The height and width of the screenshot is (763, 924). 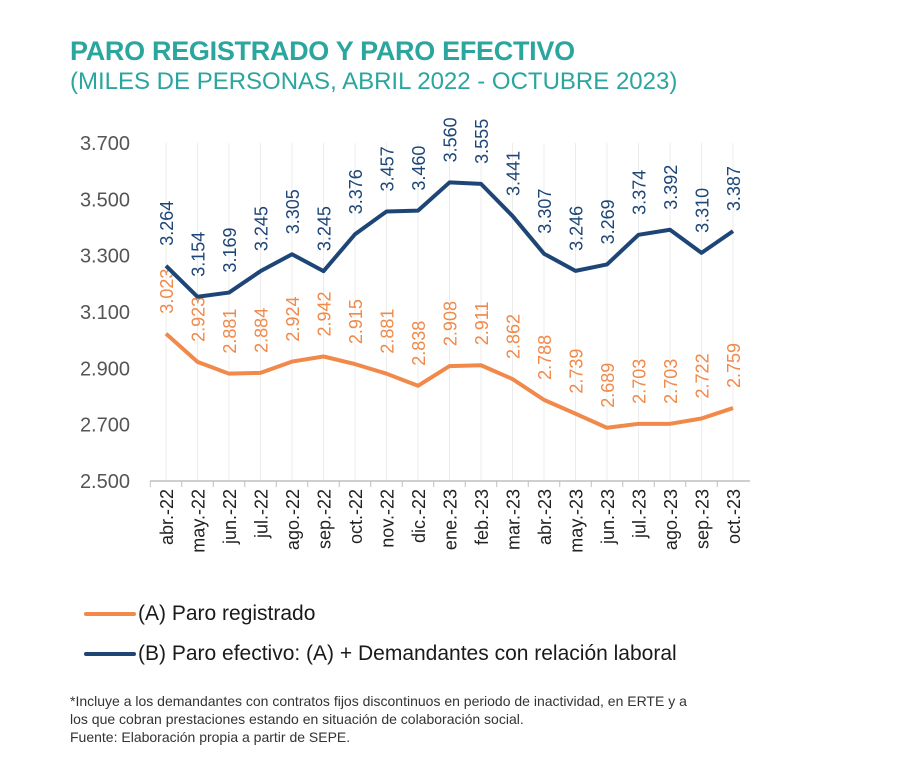 I want to click on data-label: 3.460, so click(x=419, y=168).